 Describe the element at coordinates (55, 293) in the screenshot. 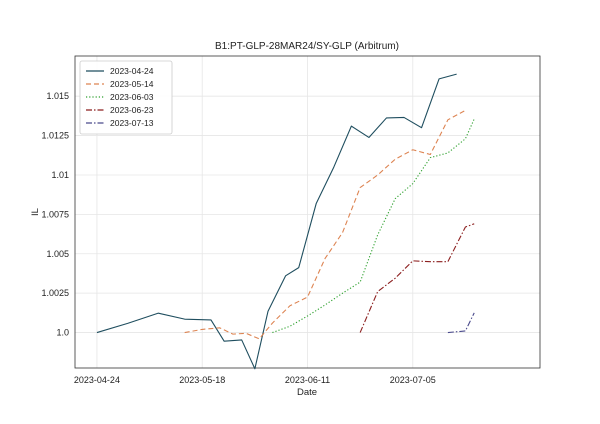

I see `y-tick-label: 1.0025` at that location.